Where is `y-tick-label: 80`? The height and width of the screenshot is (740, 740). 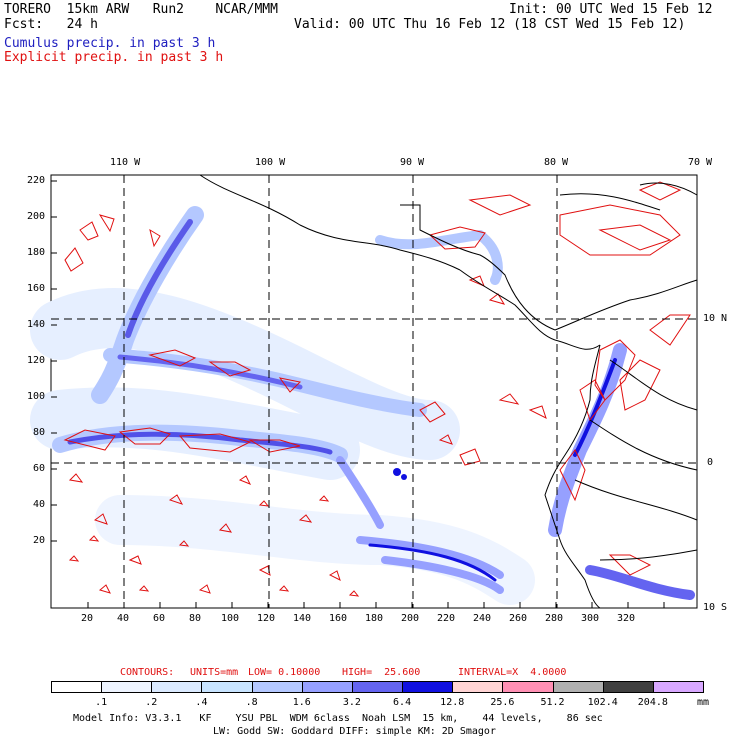
y-tick-label: 80 is located at coordinates (39, 432).